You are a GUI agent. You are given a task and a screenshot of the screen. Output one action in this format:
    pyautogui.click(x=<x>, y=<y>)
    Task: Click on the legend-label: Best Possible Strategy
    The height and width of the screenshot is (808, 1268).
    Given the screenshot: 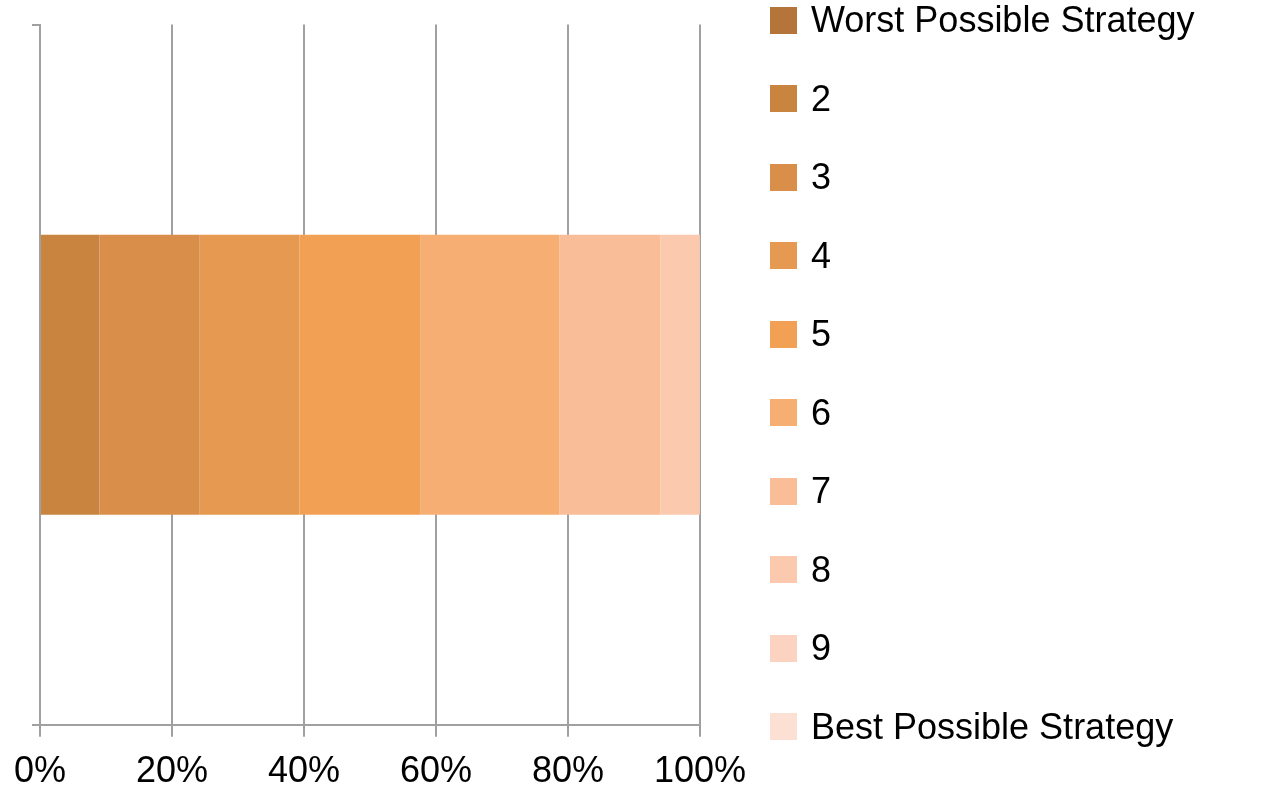 What is the action you would take?
    pyautogui.click(x=992, y=726)
    